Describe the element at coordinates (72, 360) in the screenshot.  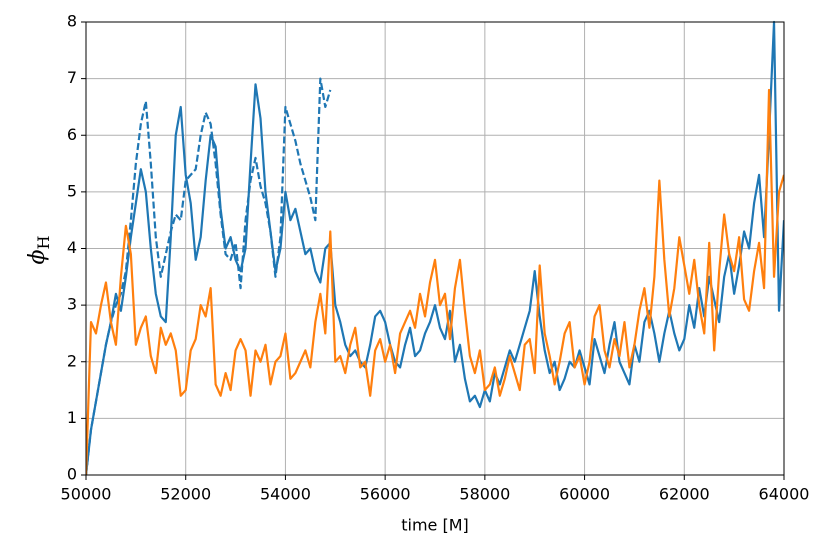
I see `y-tick-label: 2` at that location.